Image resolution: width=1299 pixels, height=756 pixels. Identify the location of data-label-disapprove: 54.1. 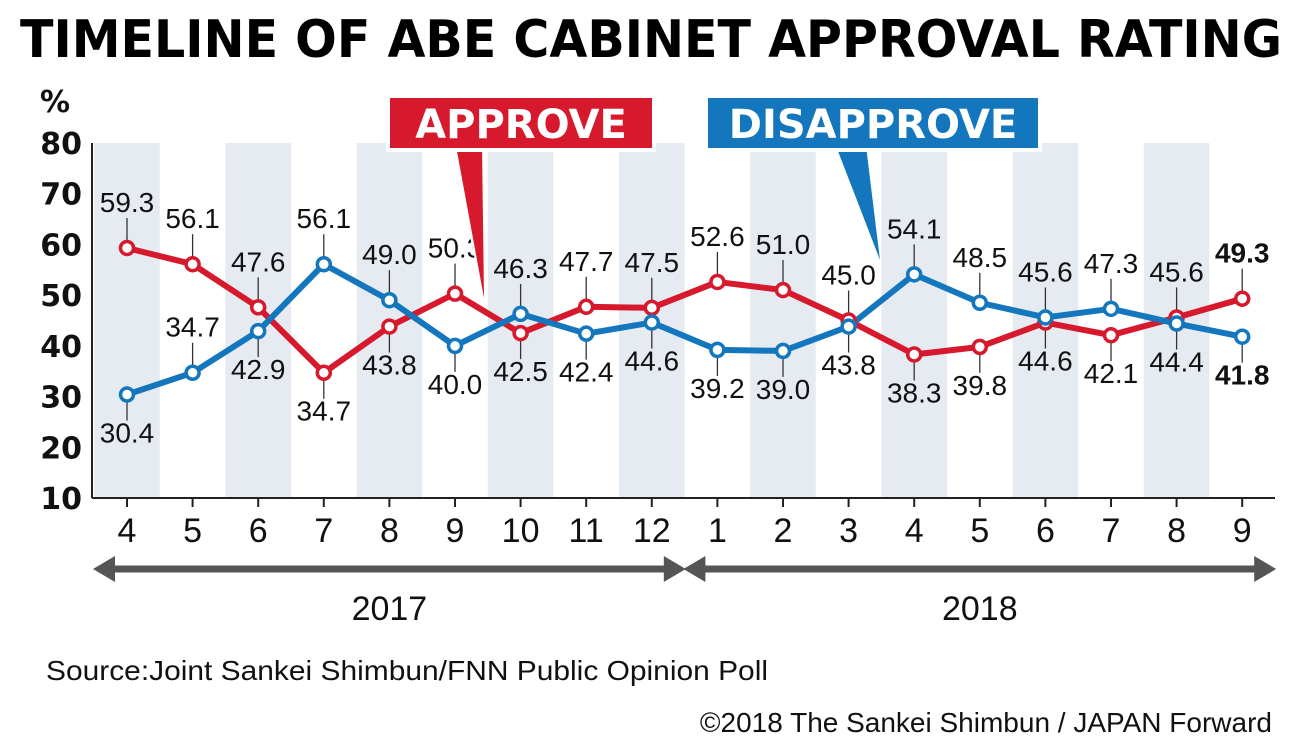
(914, 228).